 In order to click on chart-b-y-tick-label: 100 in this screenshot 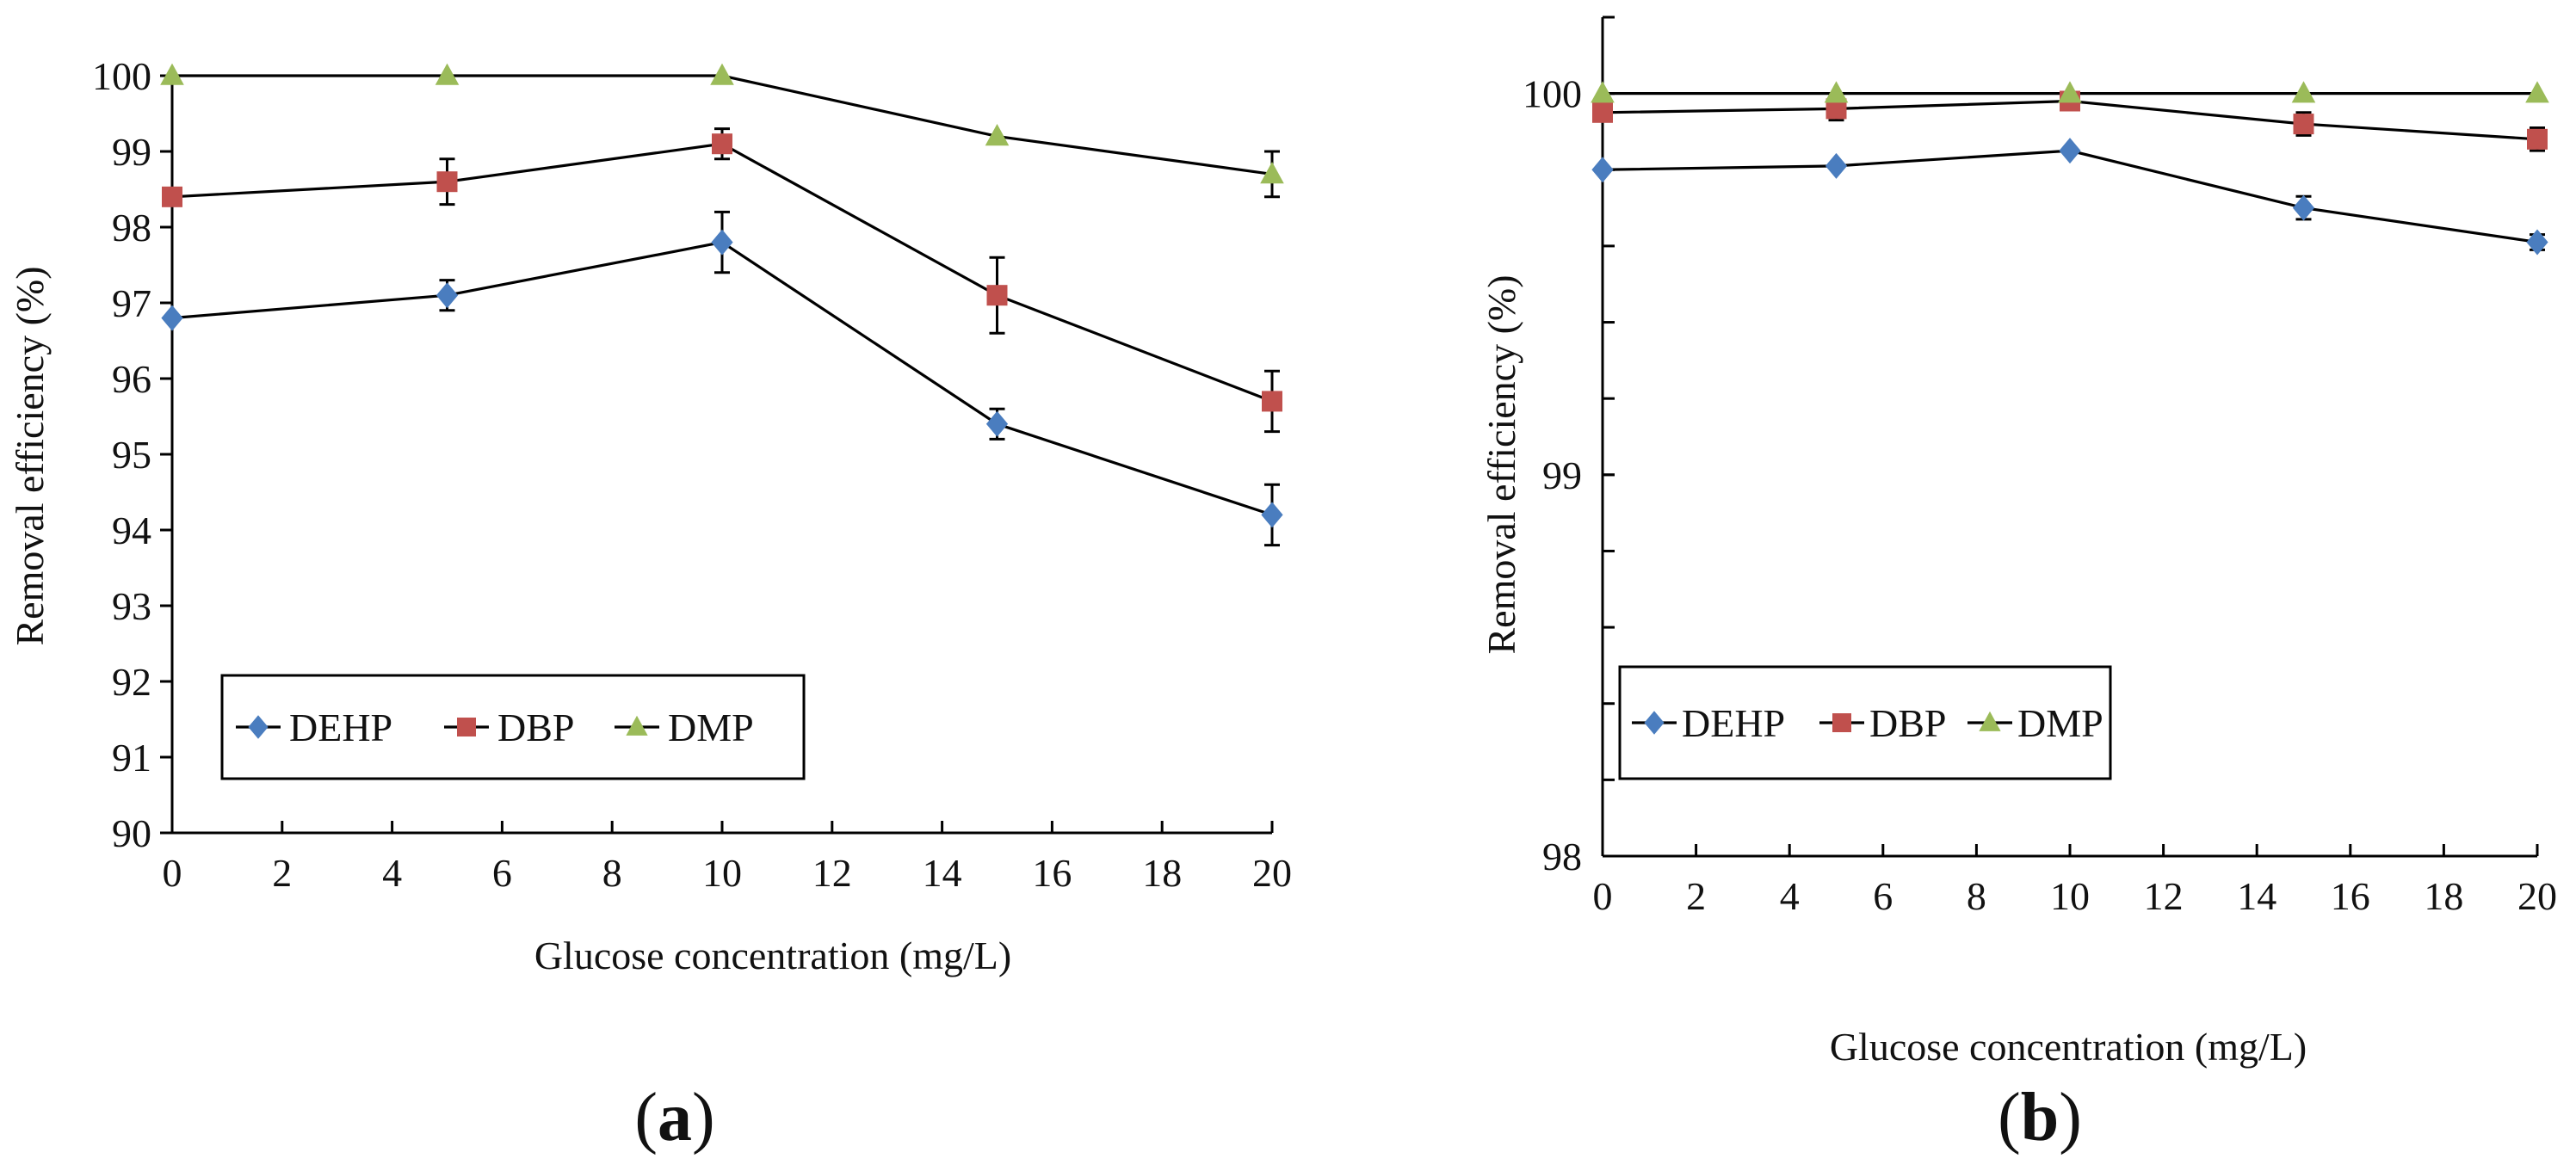, I will do `click(1552, 94)`.